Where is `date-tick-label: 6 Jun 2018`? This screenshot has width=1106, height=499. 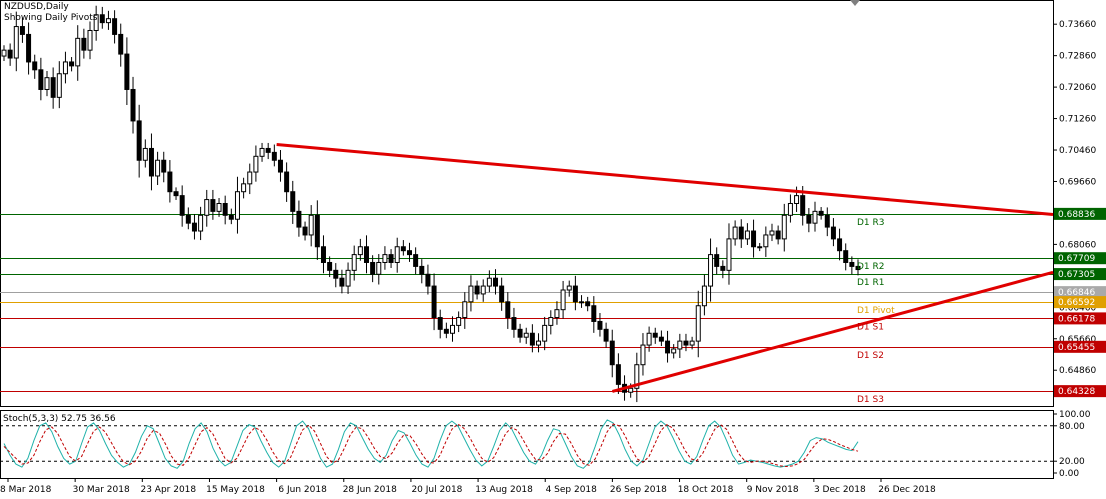
date-tick-label: 6 Jun 2018 is located at coordinates (302, 490).